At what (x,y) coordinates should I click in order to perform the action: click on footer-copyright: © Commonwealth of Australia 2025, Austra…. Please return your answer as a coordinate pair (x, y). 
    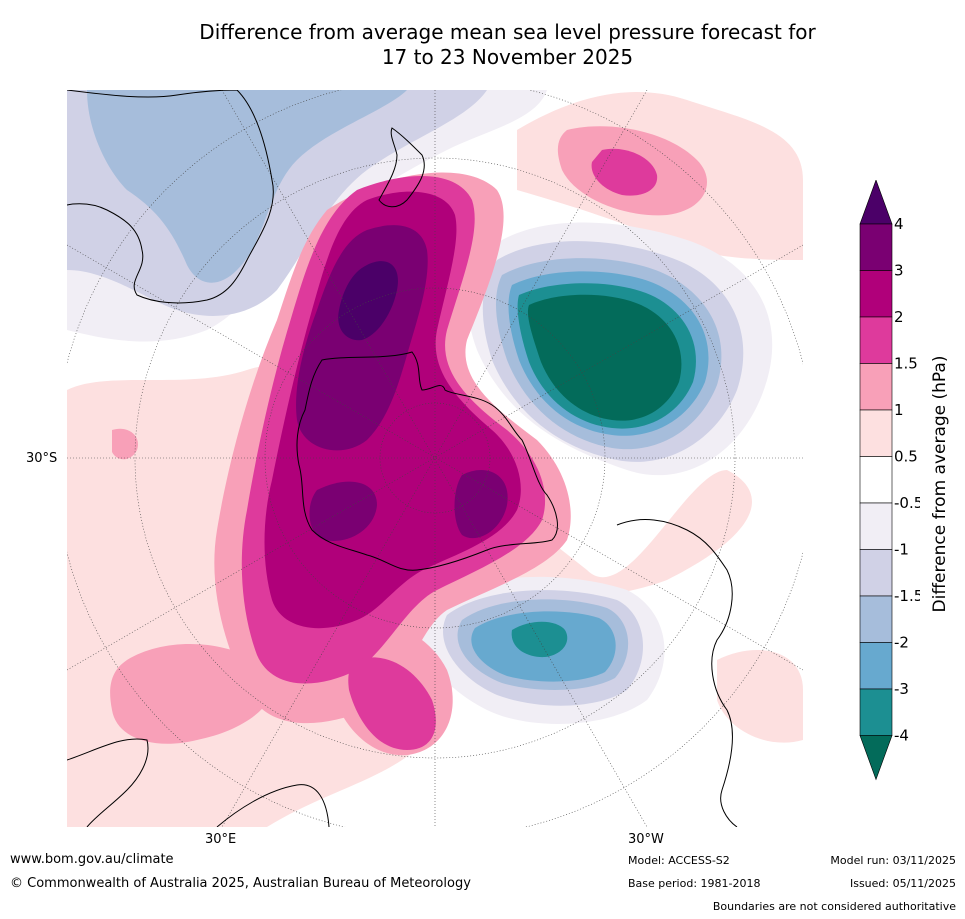
    Looking at the image, I should click on (240, 883).